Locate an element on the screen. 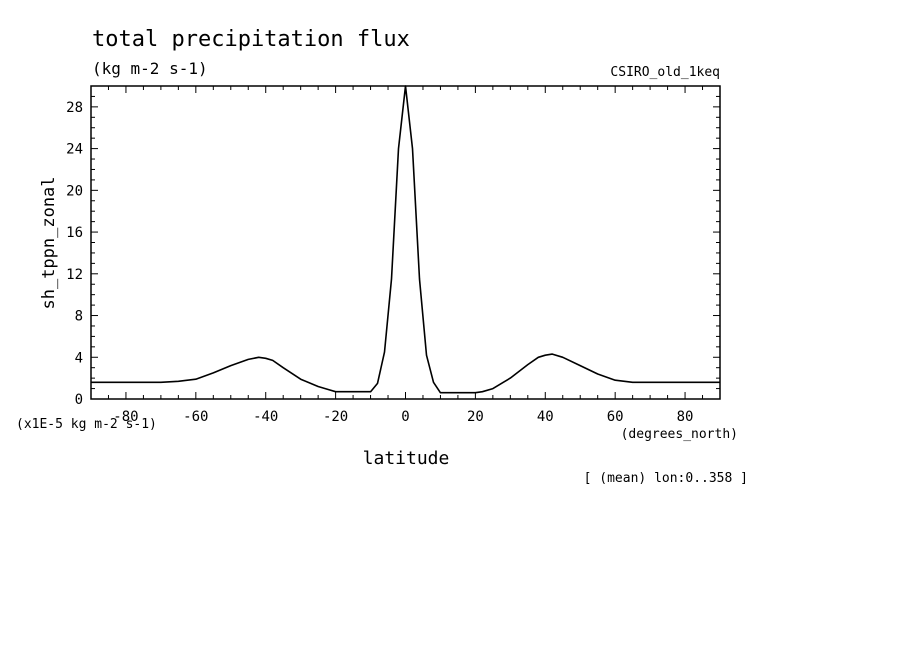 The image size is (904, 654). y-tick-label: 24 is located at coordinates (74, 150).